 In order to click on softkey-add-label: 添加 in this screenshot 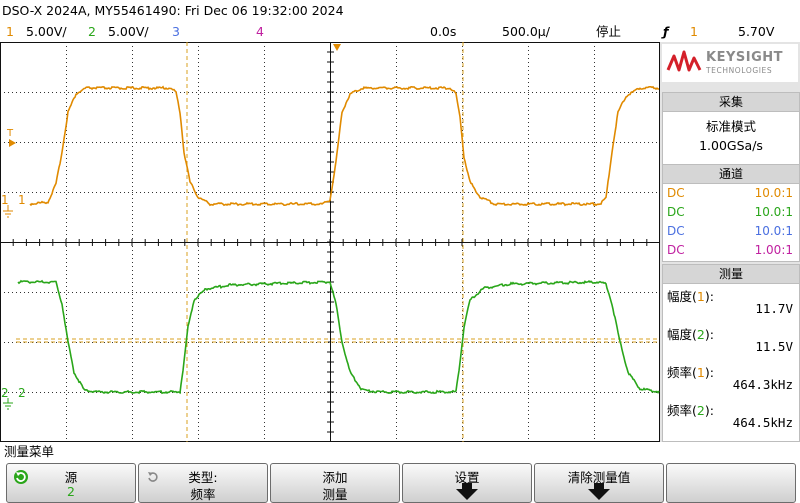, I will do `click(335, 477)`.